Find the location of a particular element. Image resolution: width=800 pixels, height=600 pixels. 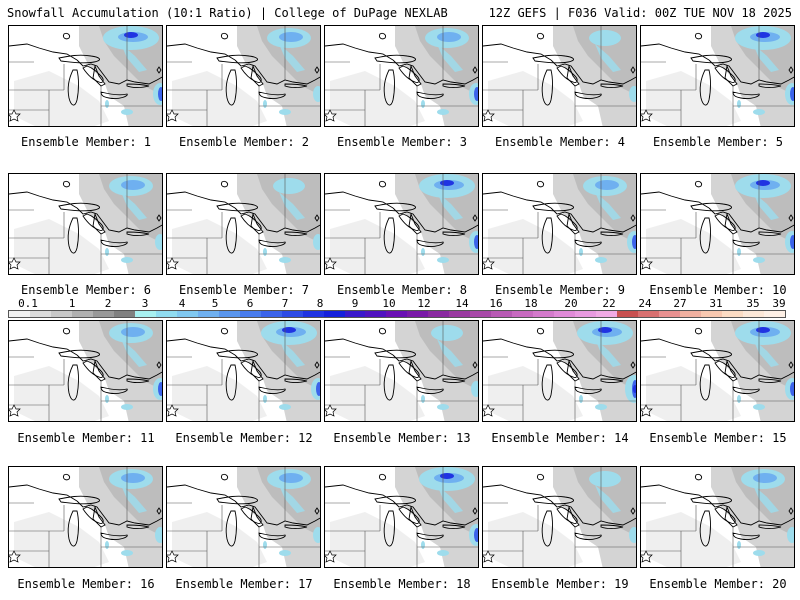

ensemble-member-label: Ensemble Member: 18 is located at coordinates (402, 584).